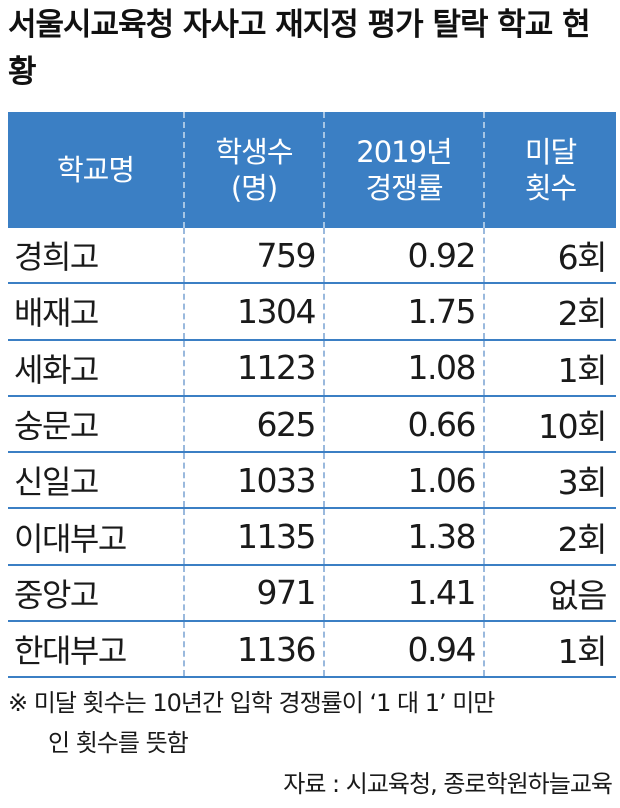 Image resolution: width=620 pixels, height=808 pixels. What do you see at coordinates (56, 594) in the screenshot?
I see `cell-school: 중앙고` at bounding box center [56, 594].